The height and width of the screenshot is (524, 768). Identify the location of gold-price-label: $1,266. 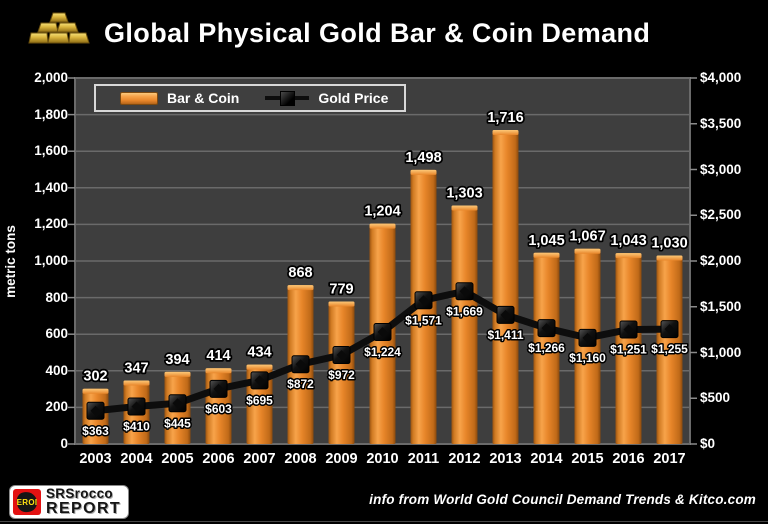
(546, 348).